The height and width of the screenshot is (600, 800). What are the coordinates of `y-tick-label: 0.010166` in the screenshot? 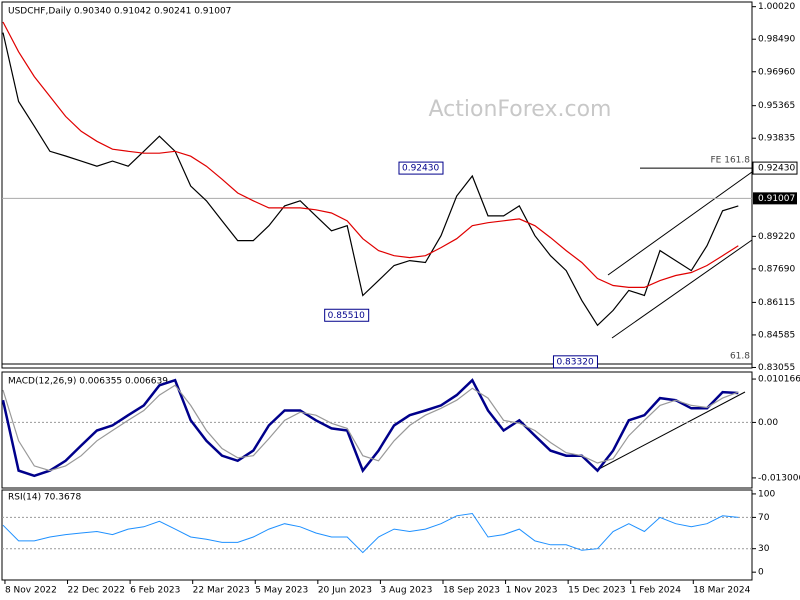 It's located at (779, 380).